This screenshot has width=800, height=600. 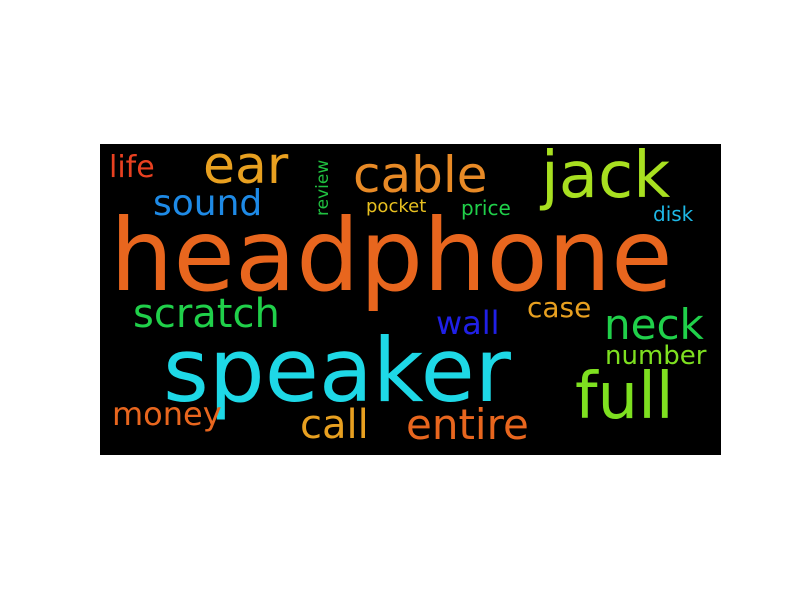 What do you see at coordinates (323, 187) in the screenshot?
I see `word-review: review` at bounding box center [323, 187].